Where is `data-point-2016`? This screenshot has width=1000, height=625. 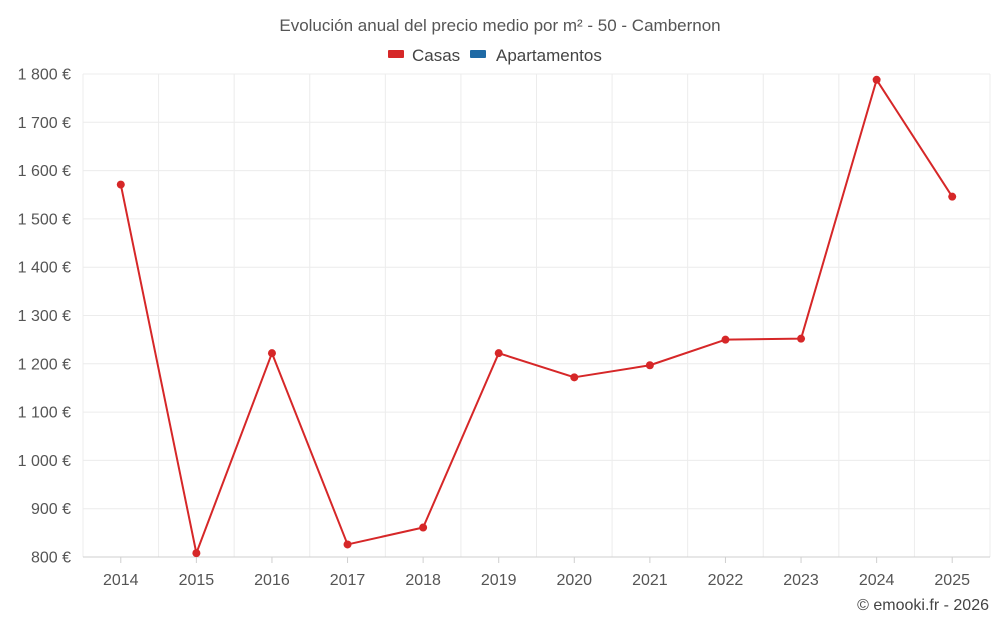 data-point-2016 is located at coordinates (271, 353).